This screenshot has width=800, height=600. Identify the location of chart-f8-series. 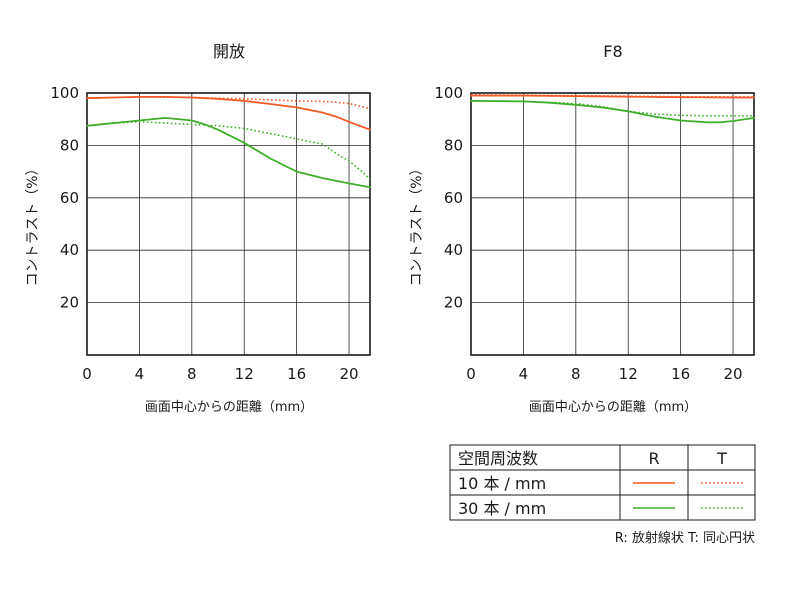
(612, 109).